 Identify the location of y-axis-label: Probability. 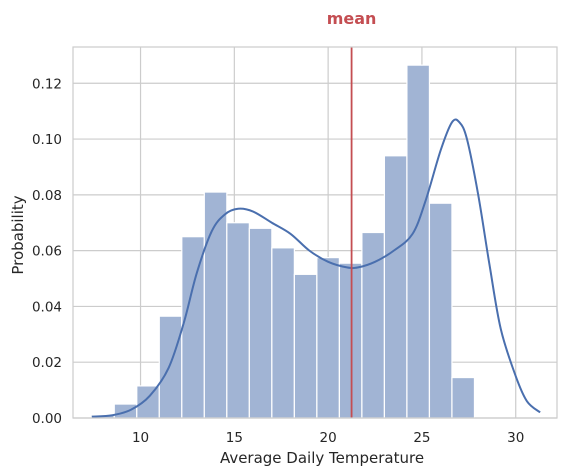
(18, 234).